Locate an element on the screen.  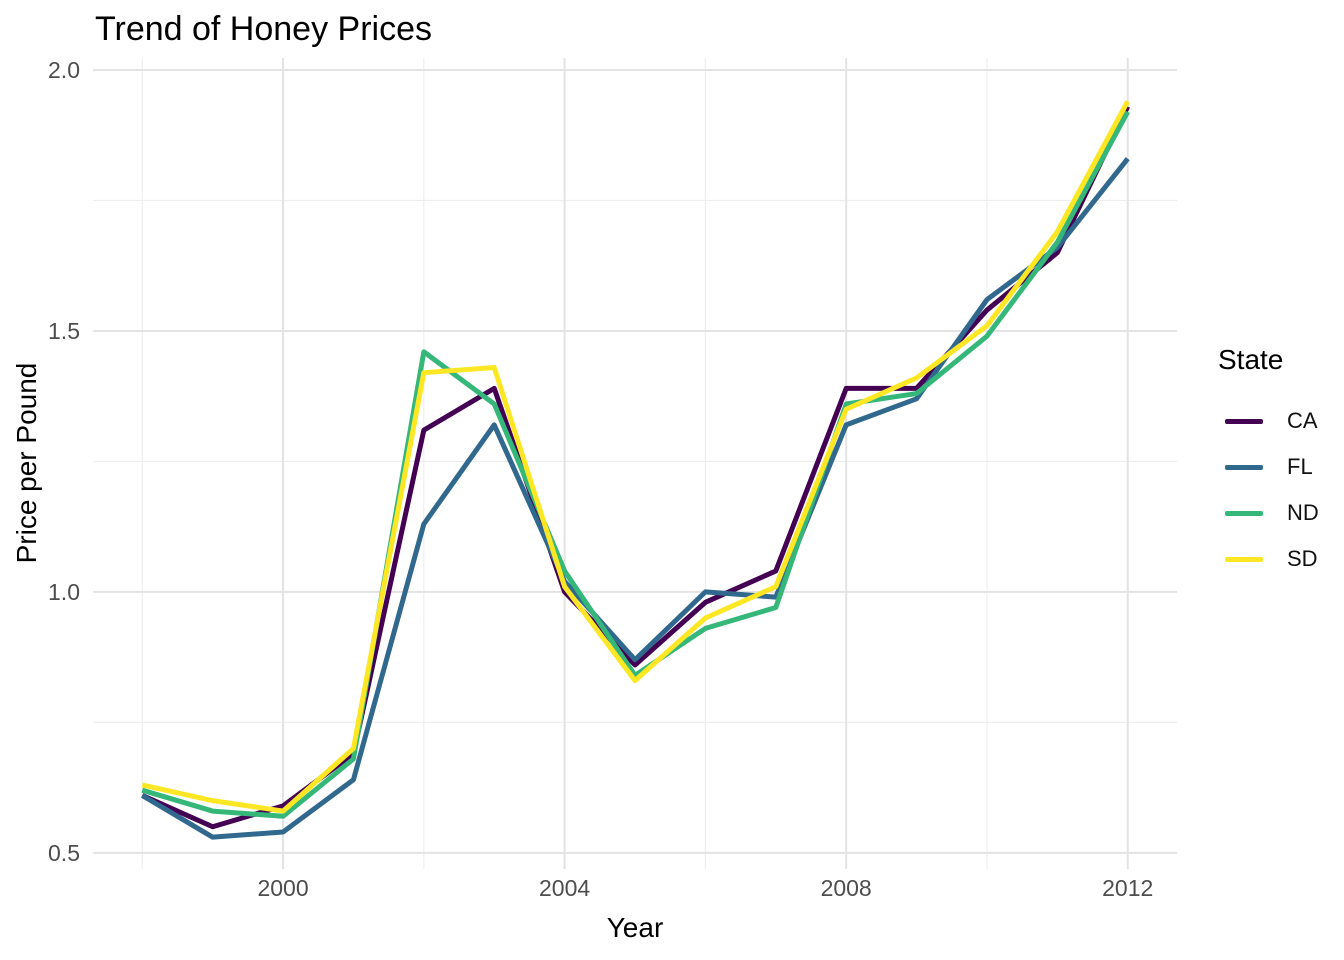
legend: State CA FL ND SD is located at coordinates (1262, 463).